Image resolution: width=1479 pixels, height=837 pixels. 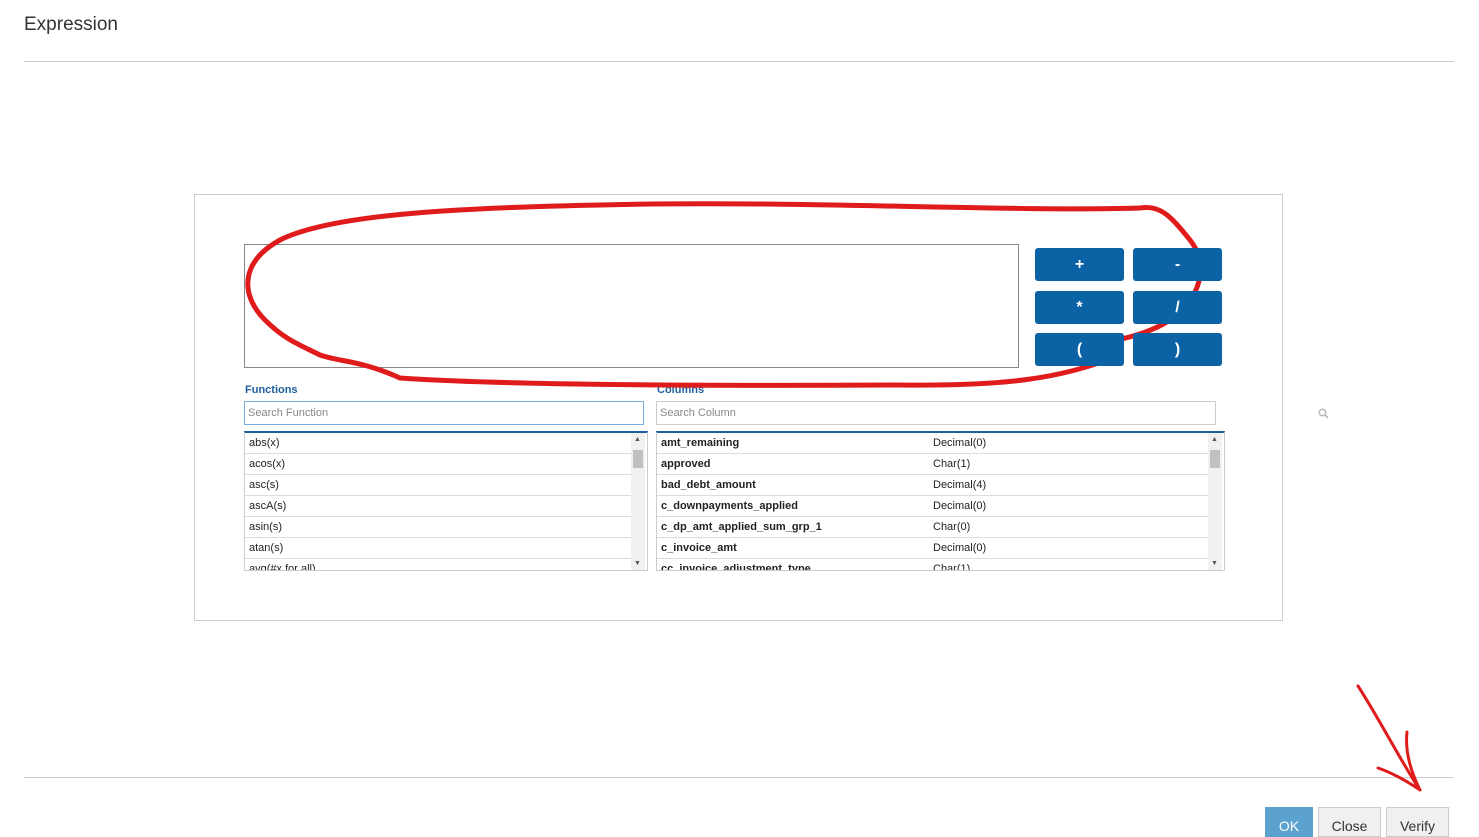 I want to click on function-name: abs(x), so click(x=264, y=443).